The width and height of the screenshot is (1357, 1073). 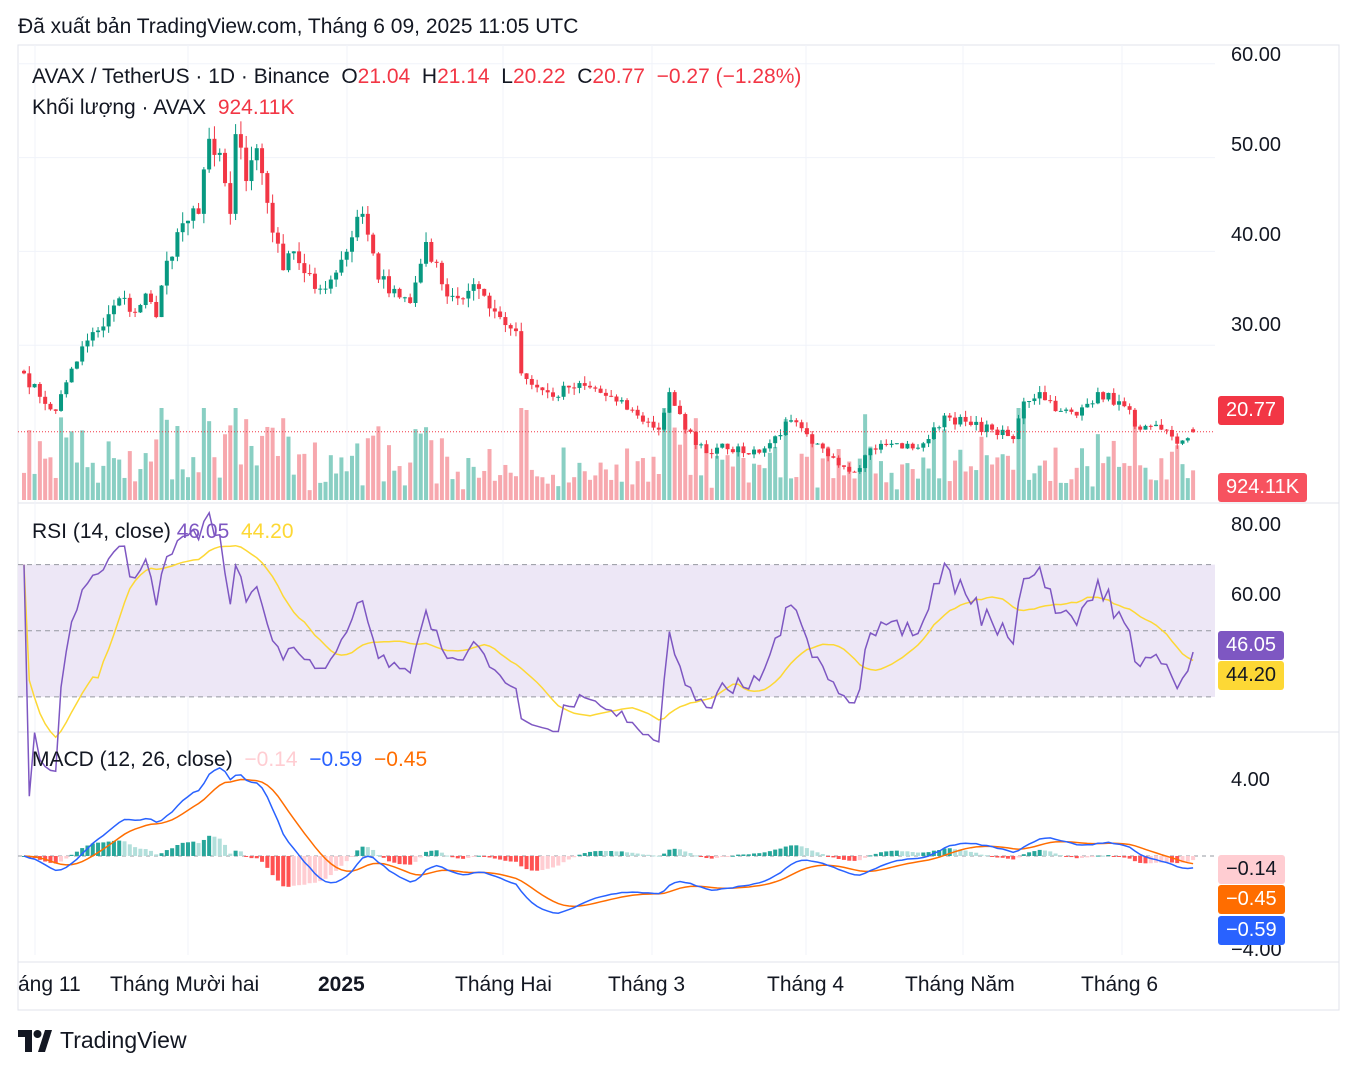 What do you see at coordinates (256, 107) in the screenshot?
I see `volume-value: 924.11K` at bounding box center [256, 107].